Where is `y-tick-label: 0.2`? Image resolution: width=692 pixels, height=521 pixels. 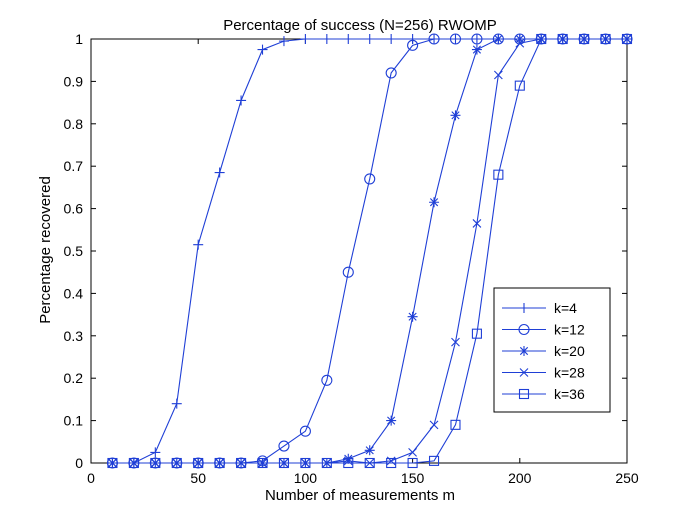
y-tick-label: 0.2 is located at coordinates (74, 378).